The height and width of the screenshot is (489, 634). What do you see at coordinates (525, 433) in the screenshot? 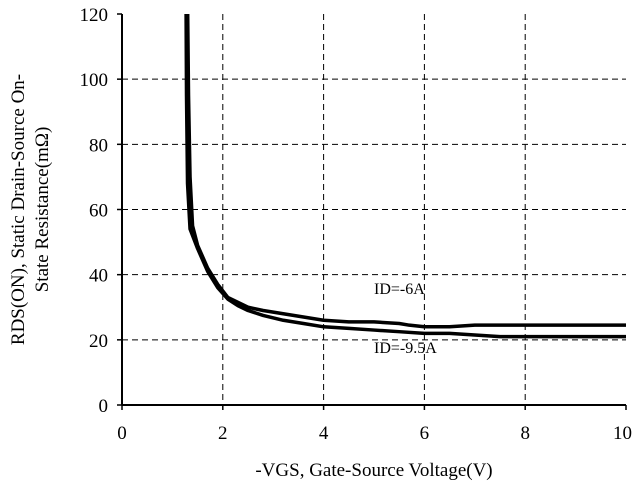
I see `x-tick-label: 8` at bounding box center [525, 433].